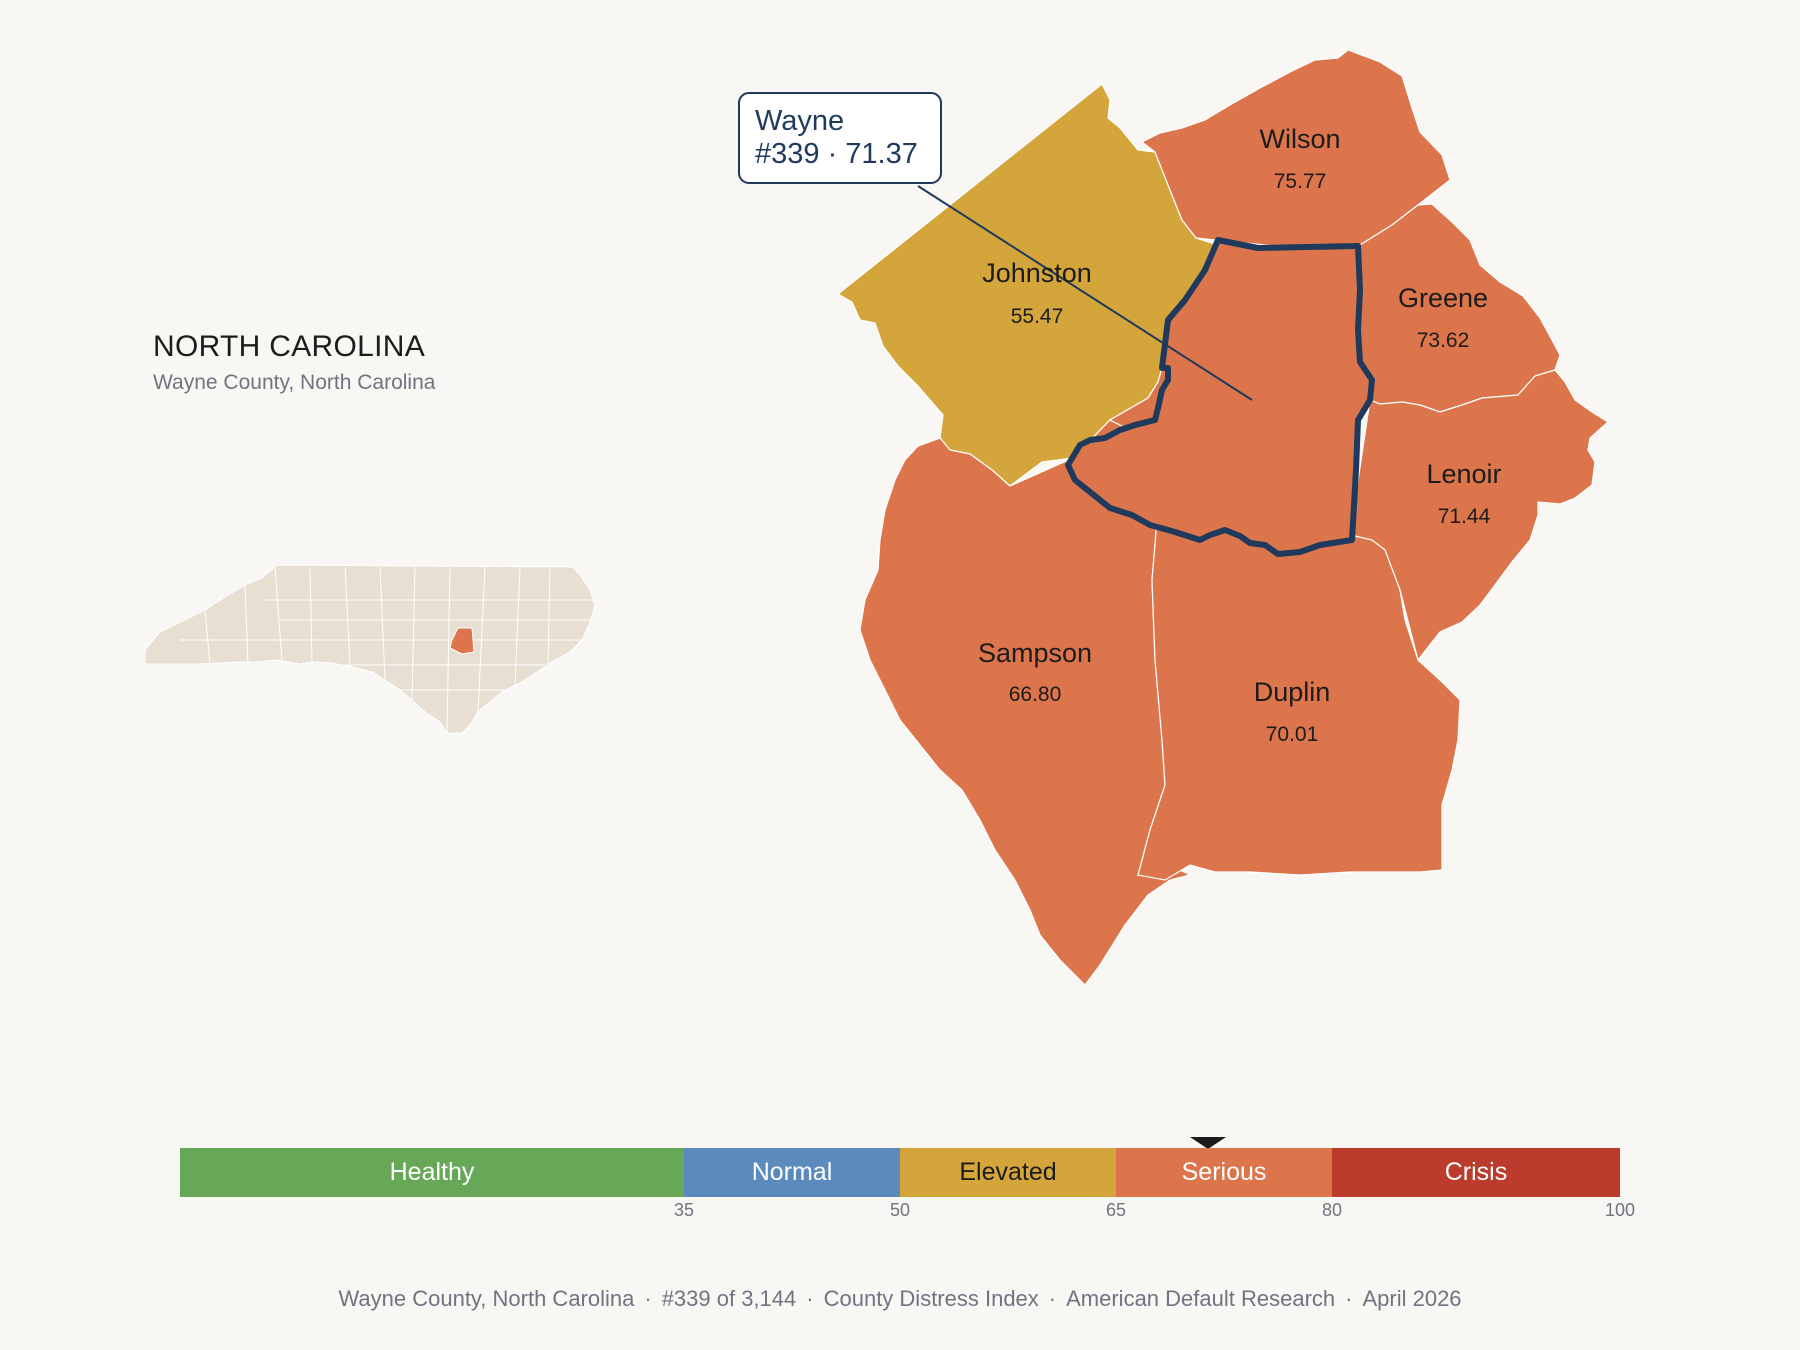 This screenshot has height=1350, width=1800. What do you see at coordinates (1224, 1172) in the screenshot?
I see `scale-segment-serious: Serious` at bounding box center [1224, 1172].